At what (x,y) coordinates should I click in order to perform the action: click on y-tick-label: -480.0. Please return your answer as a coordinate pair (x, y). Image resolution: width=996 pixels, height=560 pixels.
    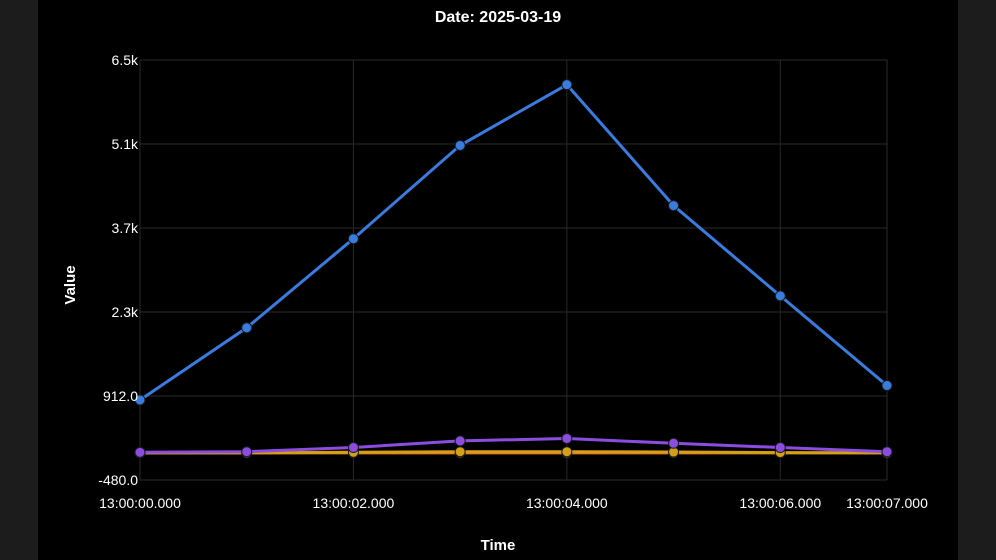
    Looking at the image, I should click on (118, 480).